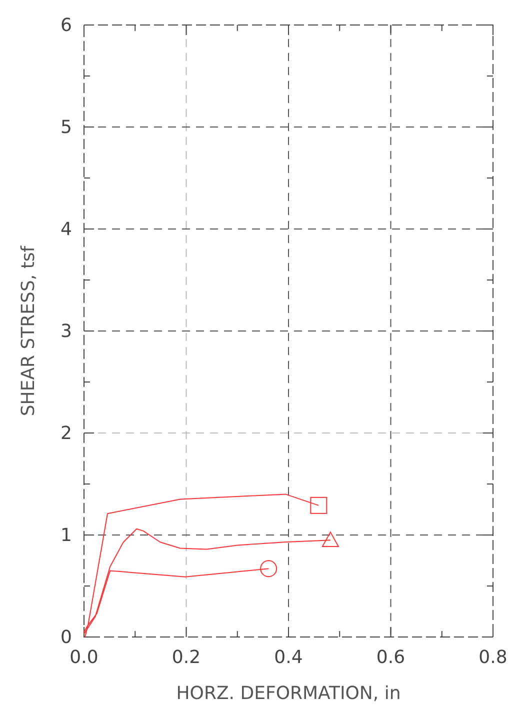 The height and width of the screenshot is (718, 512). Describe the element at coordinates (66, 433) in the screenshot. I see `y-tick-label: 2` at that location.